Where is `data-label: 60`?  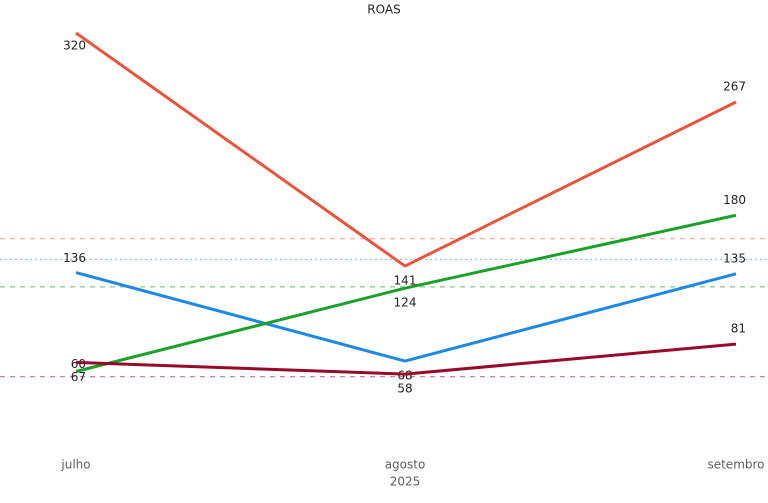 data-label: 60 is located at coordinates (78, 364).